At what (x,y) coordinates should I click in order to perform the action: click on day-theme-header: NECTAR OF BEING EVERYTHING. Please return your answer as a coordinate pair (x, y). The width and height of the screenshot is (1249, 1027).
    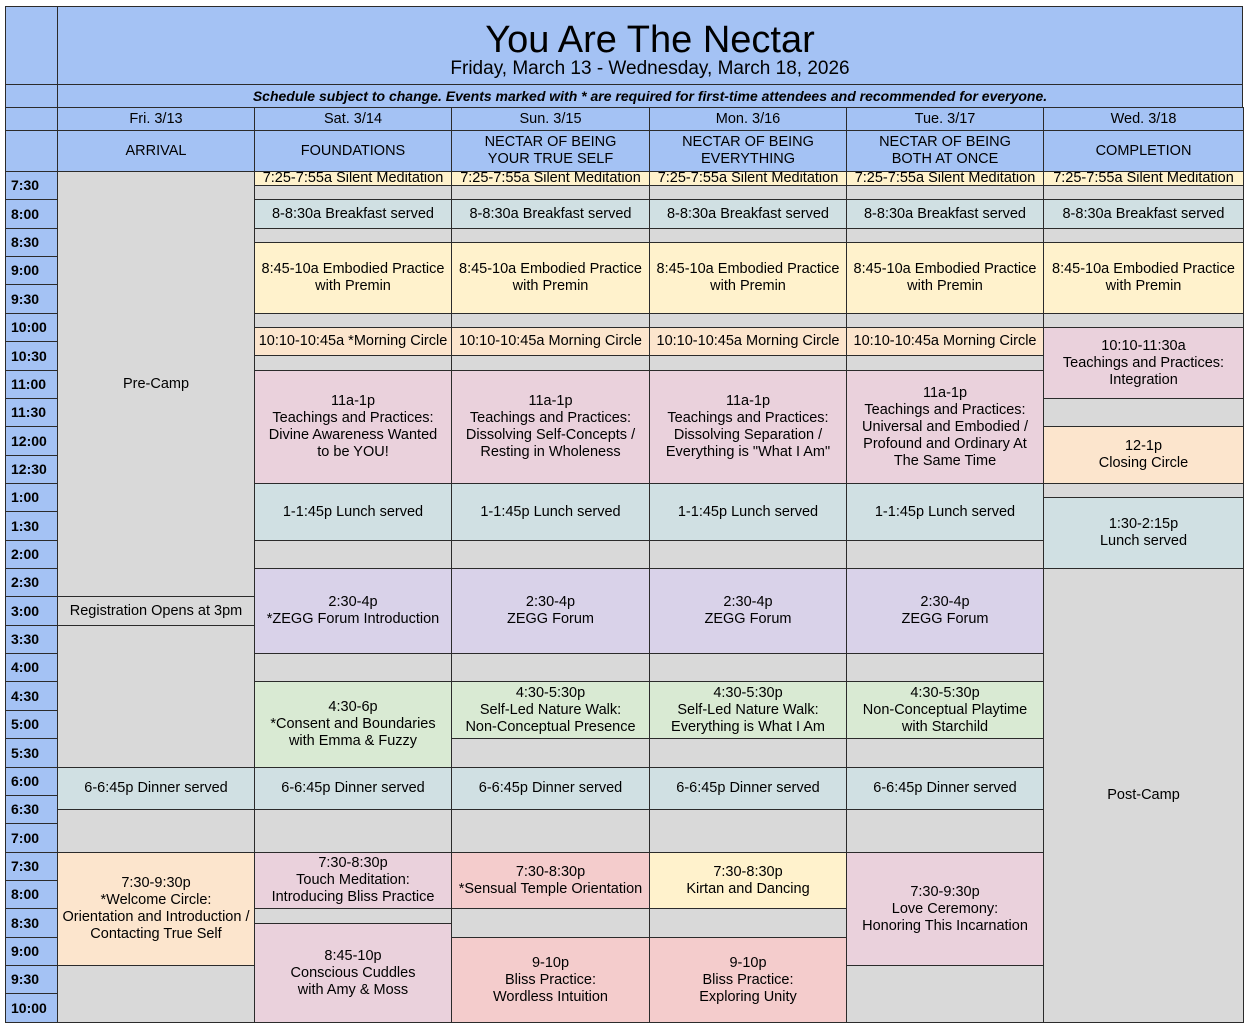
    Looking at the image, I should click on (748, 151).